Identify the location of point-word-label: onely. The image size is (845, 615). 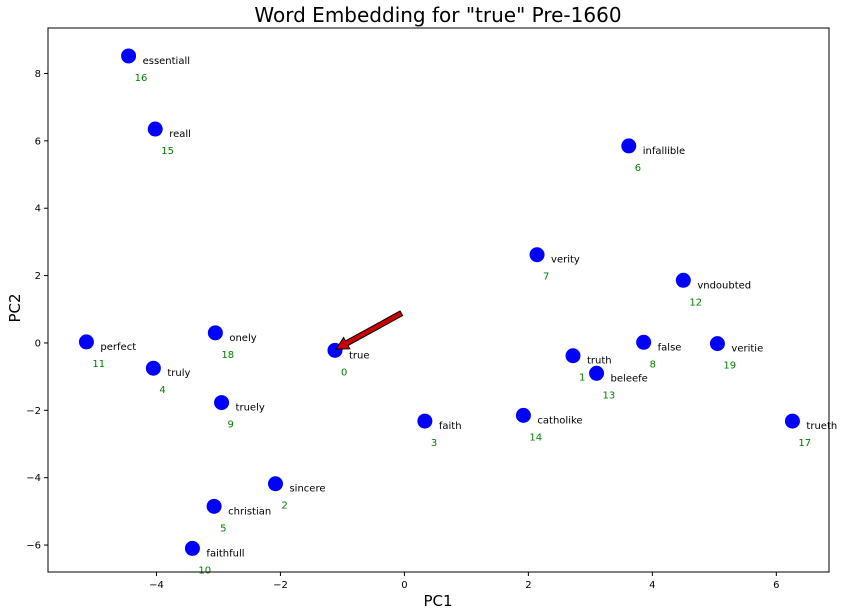
(242, 338).